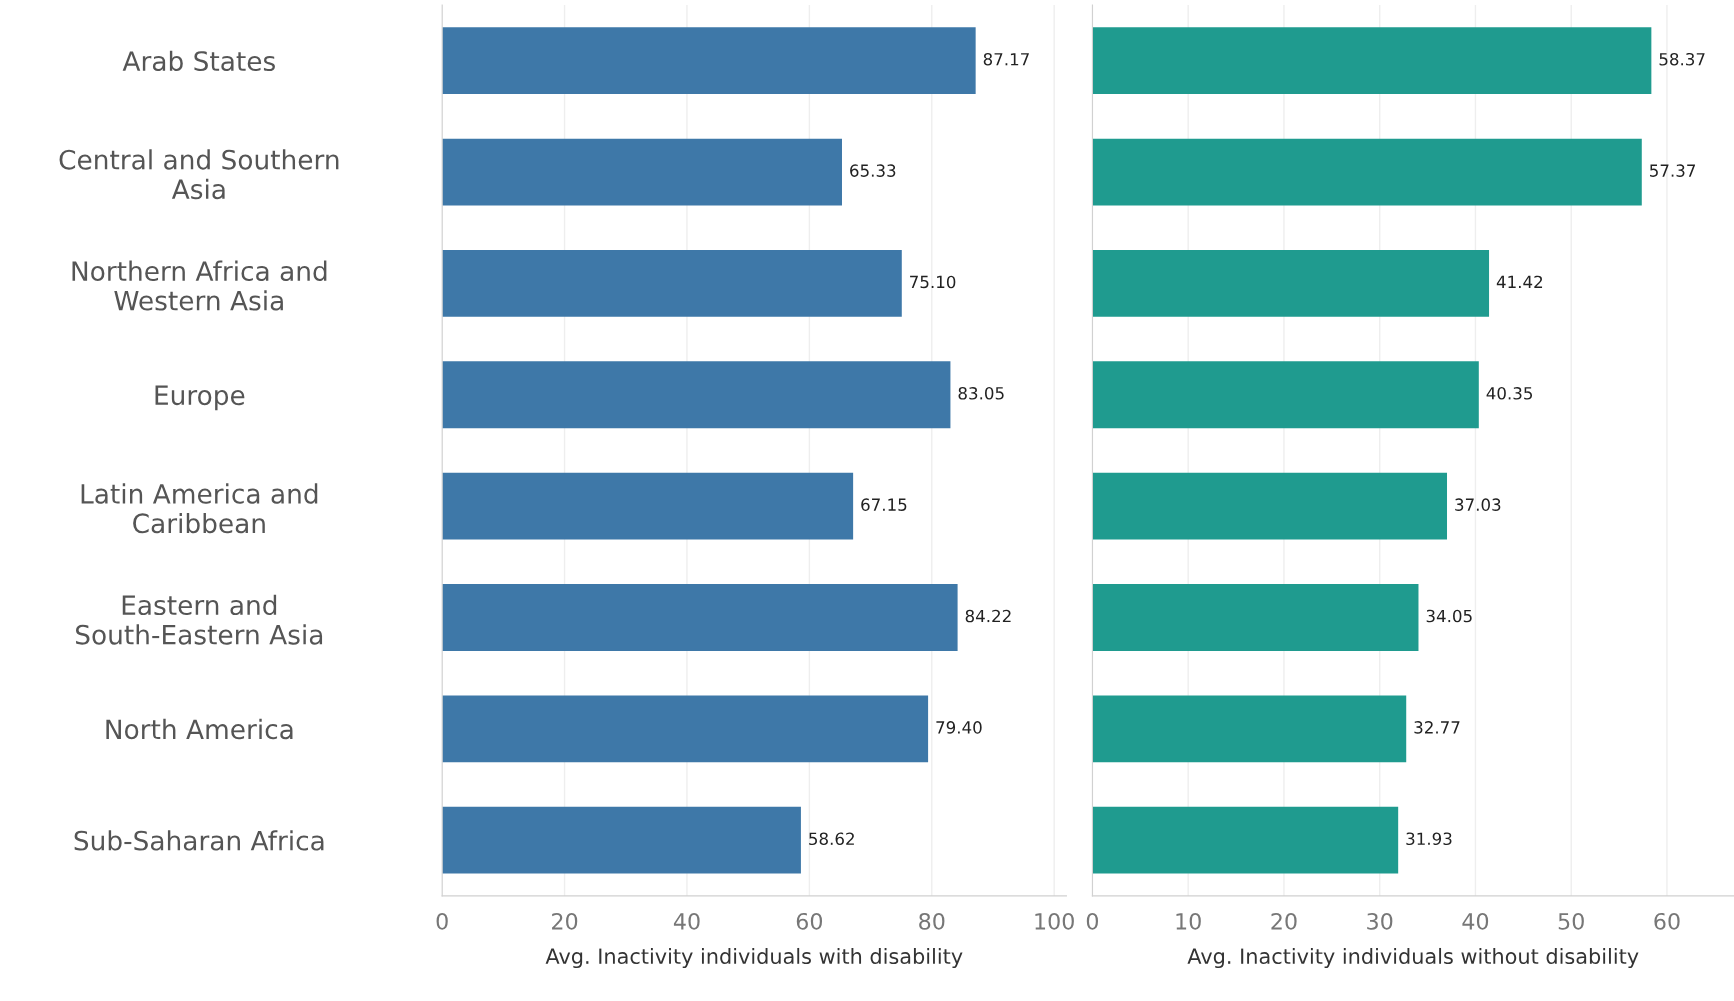  What do you see at coordinates (1380, 921) in the screenshot?
I see `x-tick-label: 30` at bounding box center [1380, 921].